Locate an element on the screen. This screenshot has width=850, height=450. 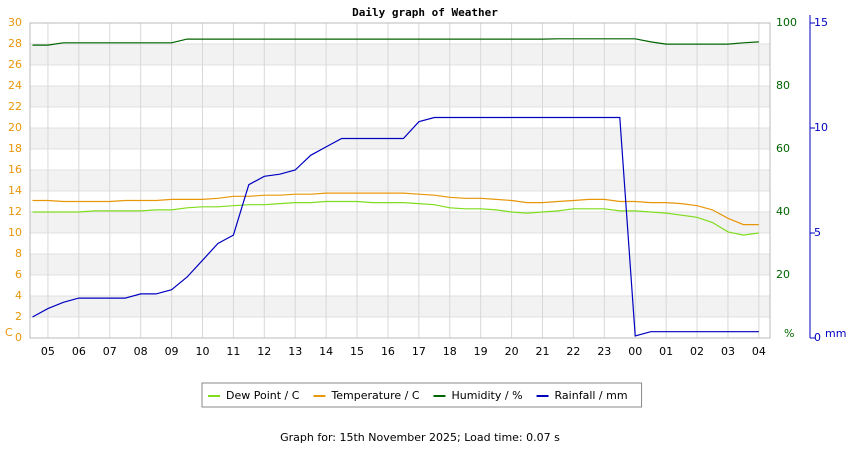
y-tick-label: 12 is located at coordinates (15, 211).